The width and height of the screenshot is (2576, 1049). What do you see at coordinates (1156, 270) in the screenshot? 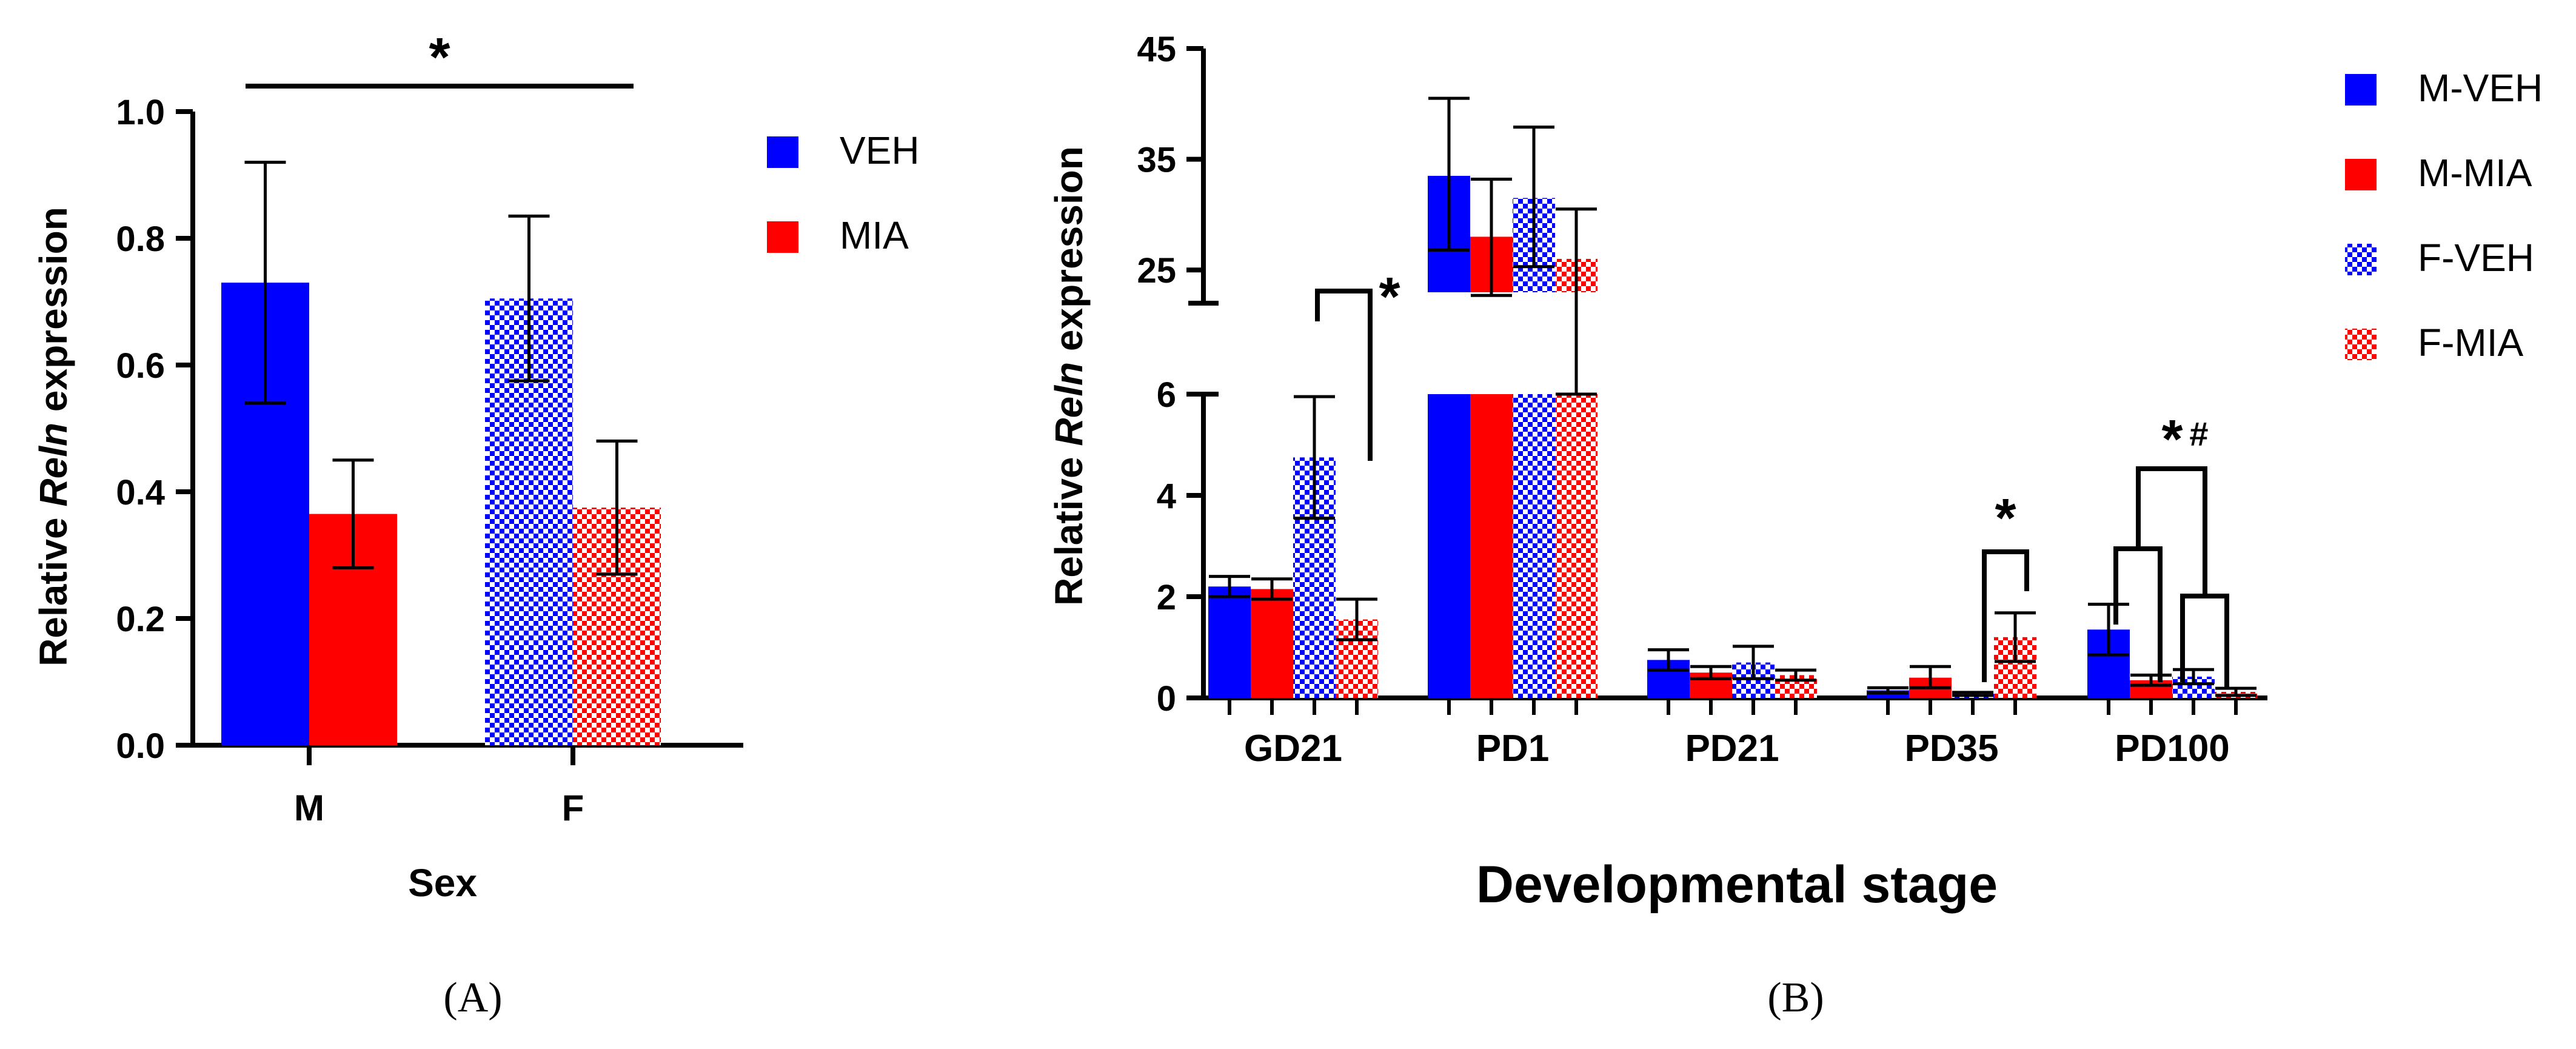
I see `panel-b-y-tick-label: 25` at bounding box center [1156, 270].